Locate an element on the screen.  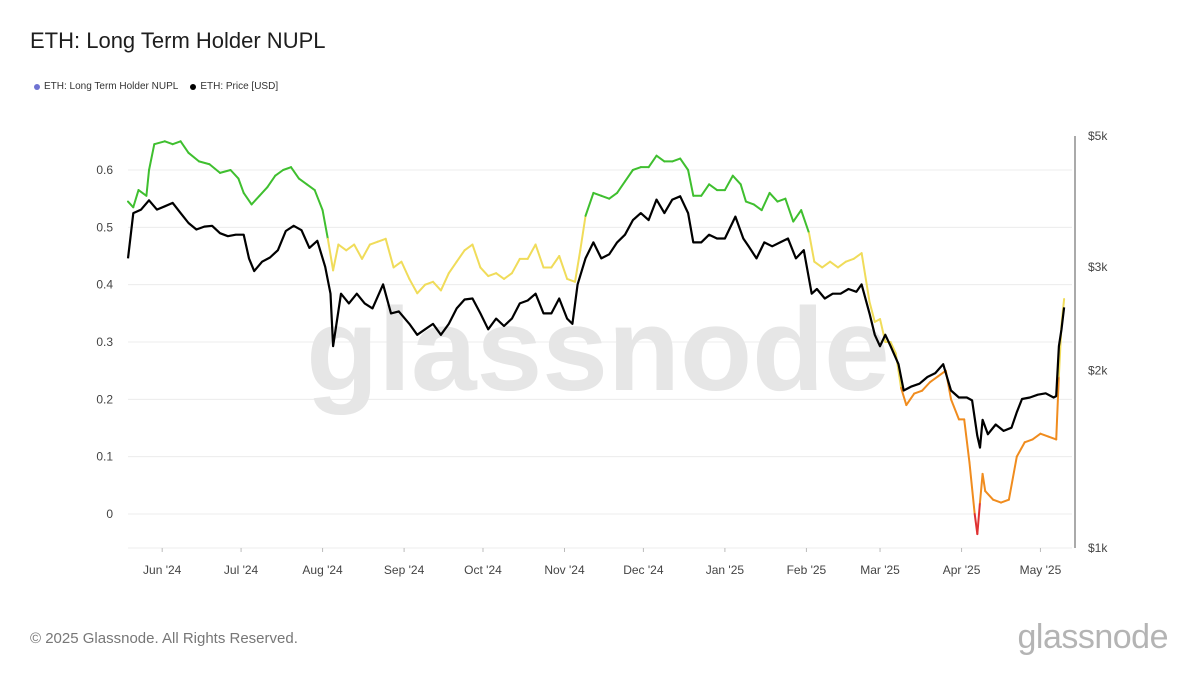
legend-label-price: ETH: Price [USD] is located at coordinates (239, 86).